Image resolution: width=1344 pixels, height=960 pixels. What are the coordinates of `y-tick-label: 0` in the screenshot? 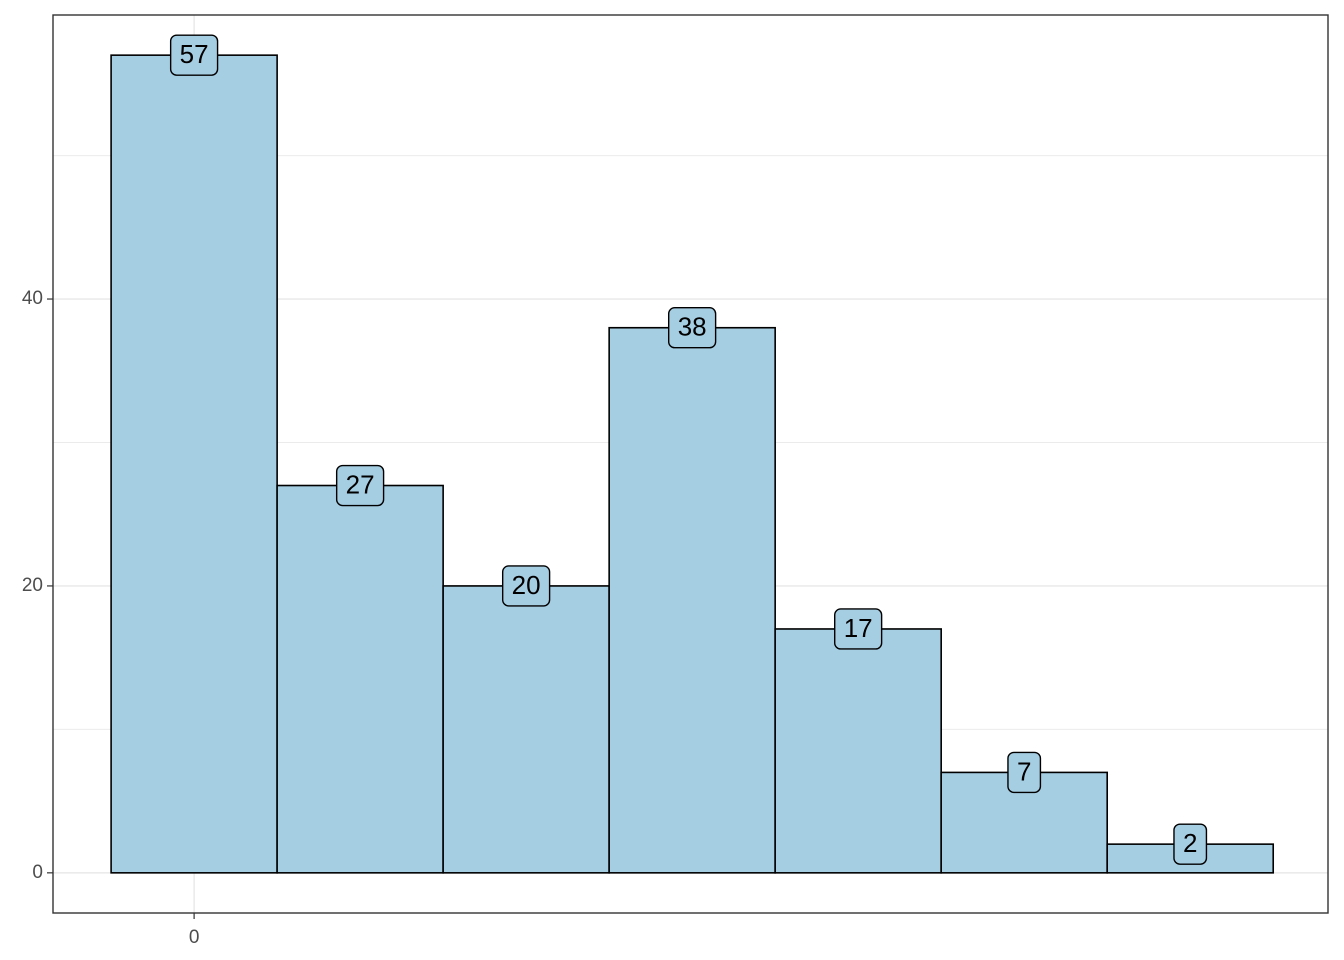 It's located at (37, 872).